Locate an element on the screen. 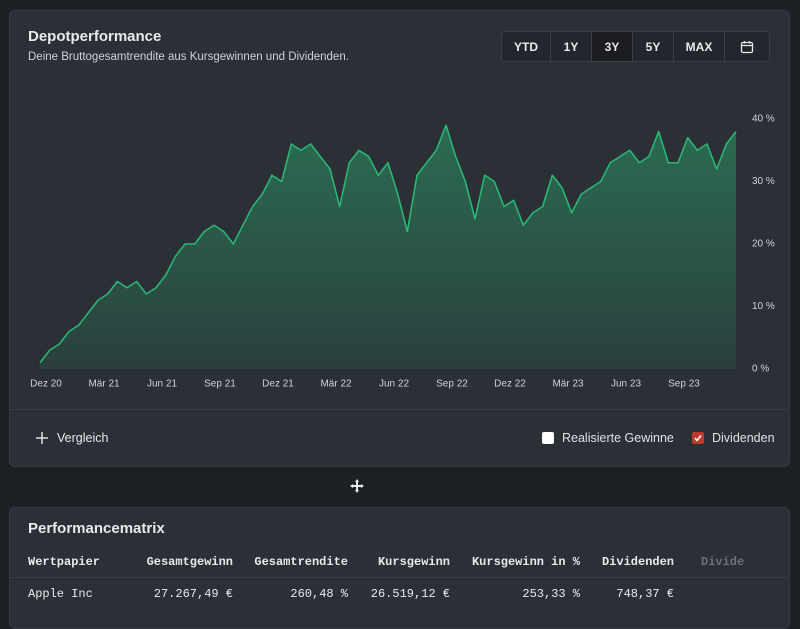 The height and width of the screenshot is (629, 800). checkbox-dividends: Dividenden is located at coordinates (733, 438).